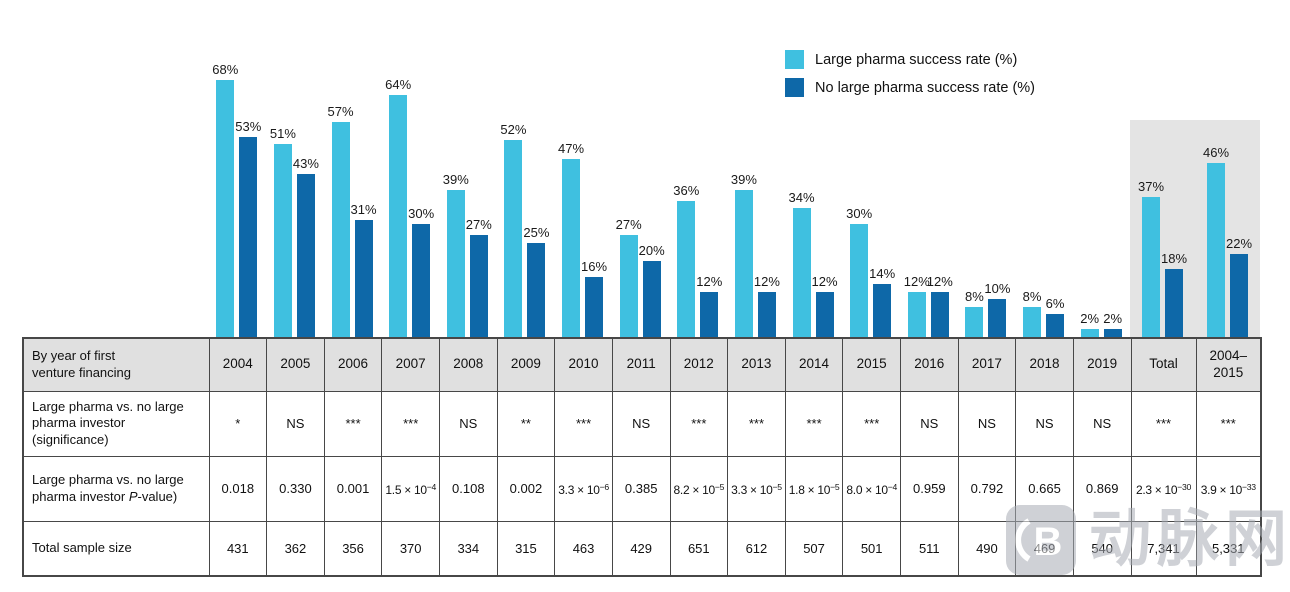 Image resolution: width=1290 pixels, height=592 pixels. Describe the element at coordinates (882, 310) in the screenshot. I see `bar-2015-no-large` at that location.